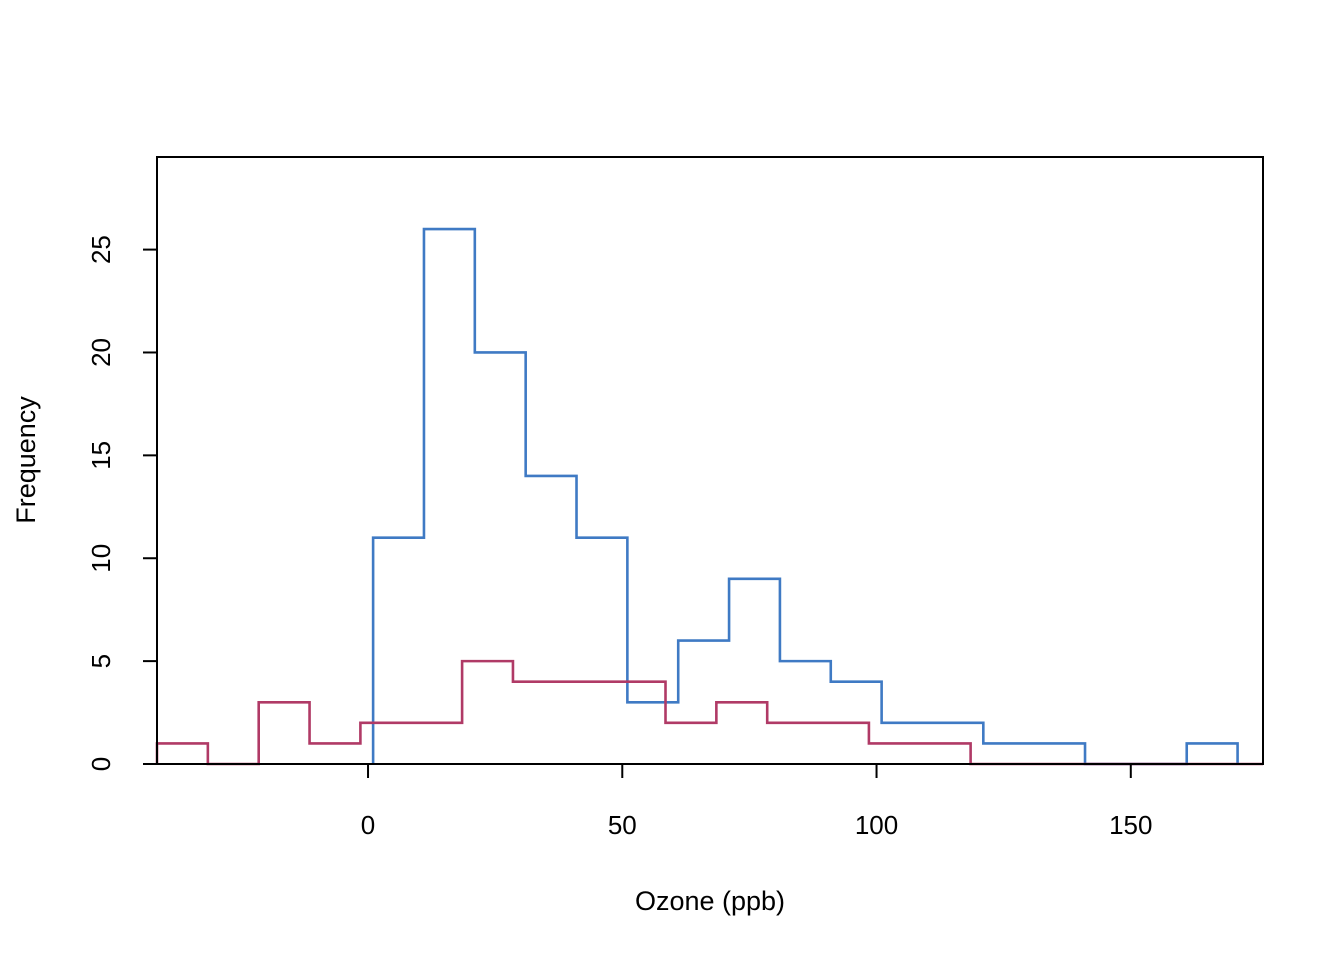 The width and height of the screenshot is (1344, 960). I want to click on y-tick-label: 10, so click(101, 558).